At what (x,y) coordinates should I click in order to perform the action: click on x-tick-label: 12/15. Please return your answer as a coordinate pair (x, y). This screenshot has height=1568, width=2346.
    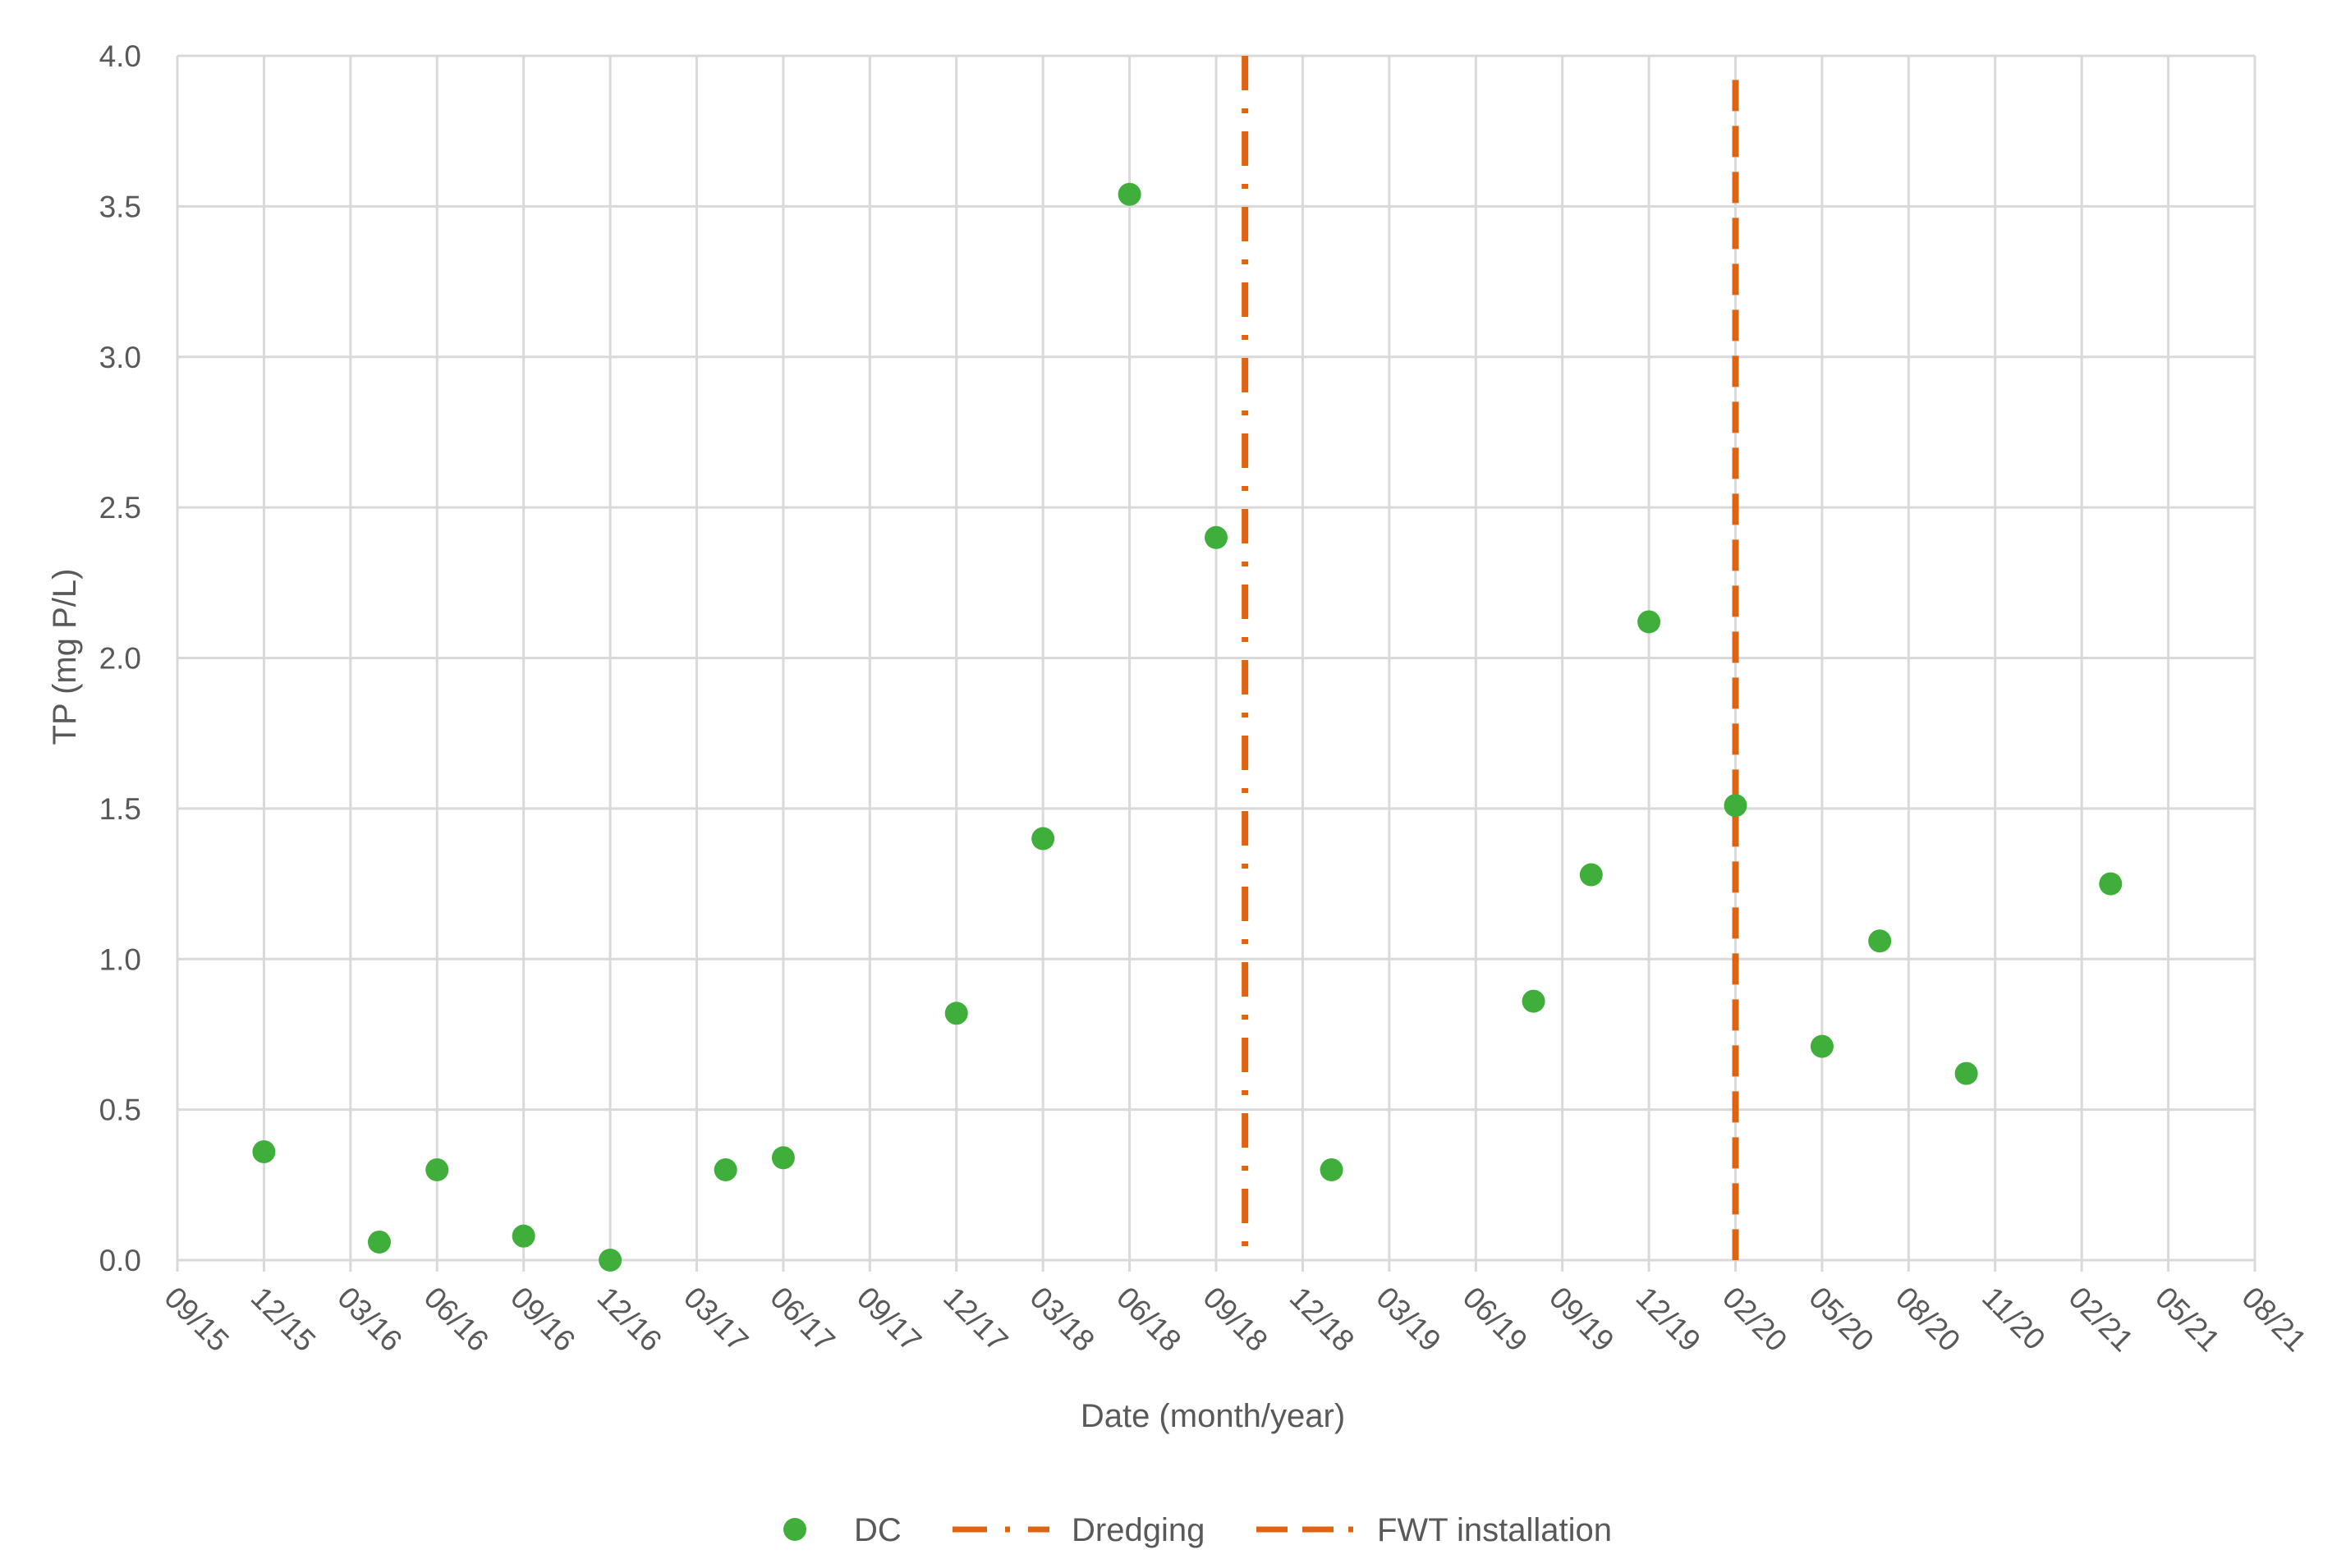
    Looking at the image, I should click on (284, 1319).